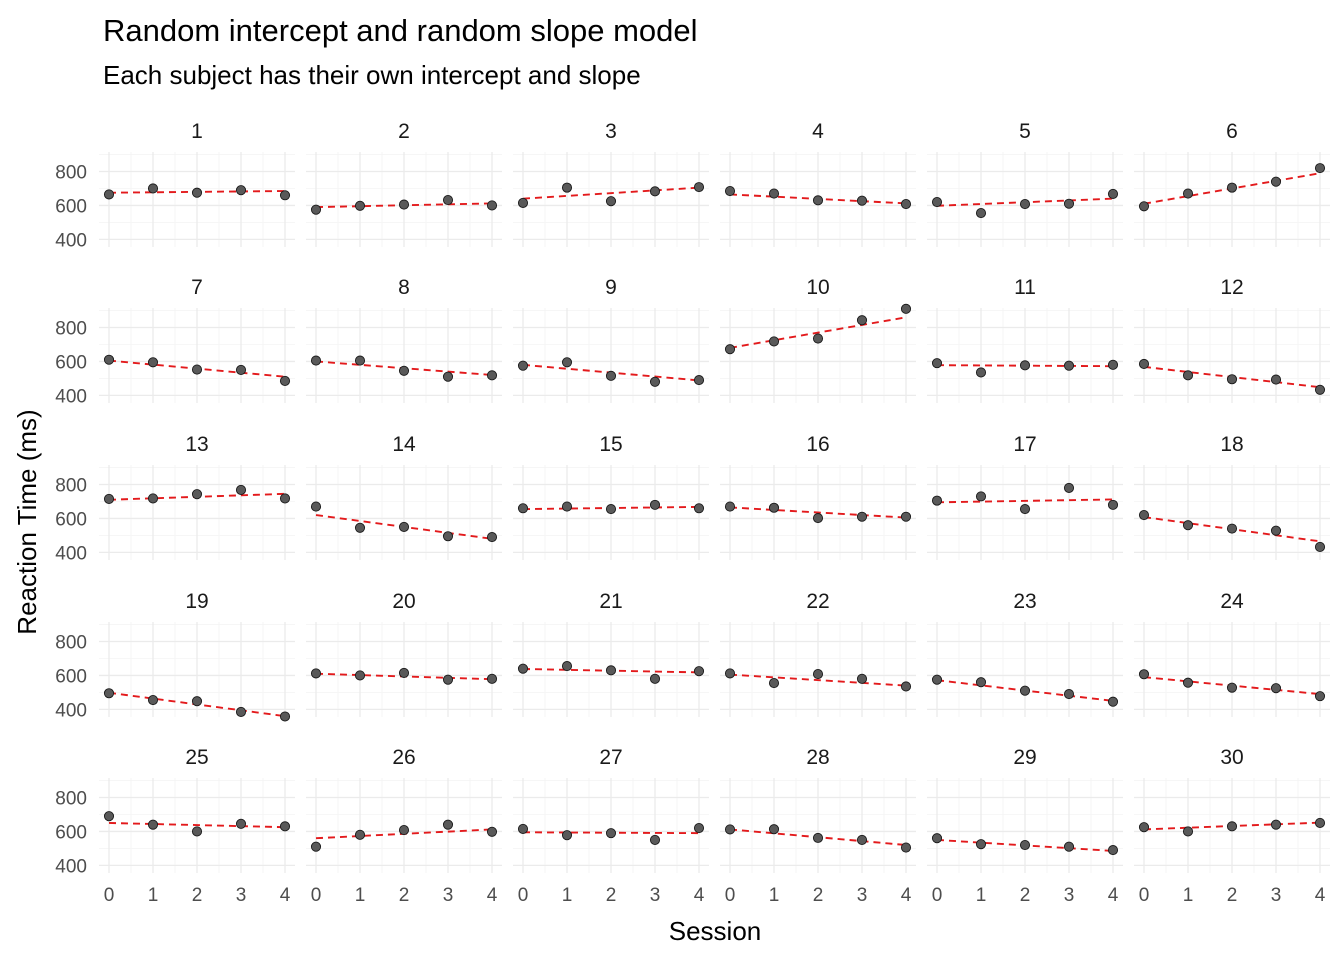 The height and width of the screenshot is (965, 1344). I want to click on facet-panel-10: 10, so click(818, 339).